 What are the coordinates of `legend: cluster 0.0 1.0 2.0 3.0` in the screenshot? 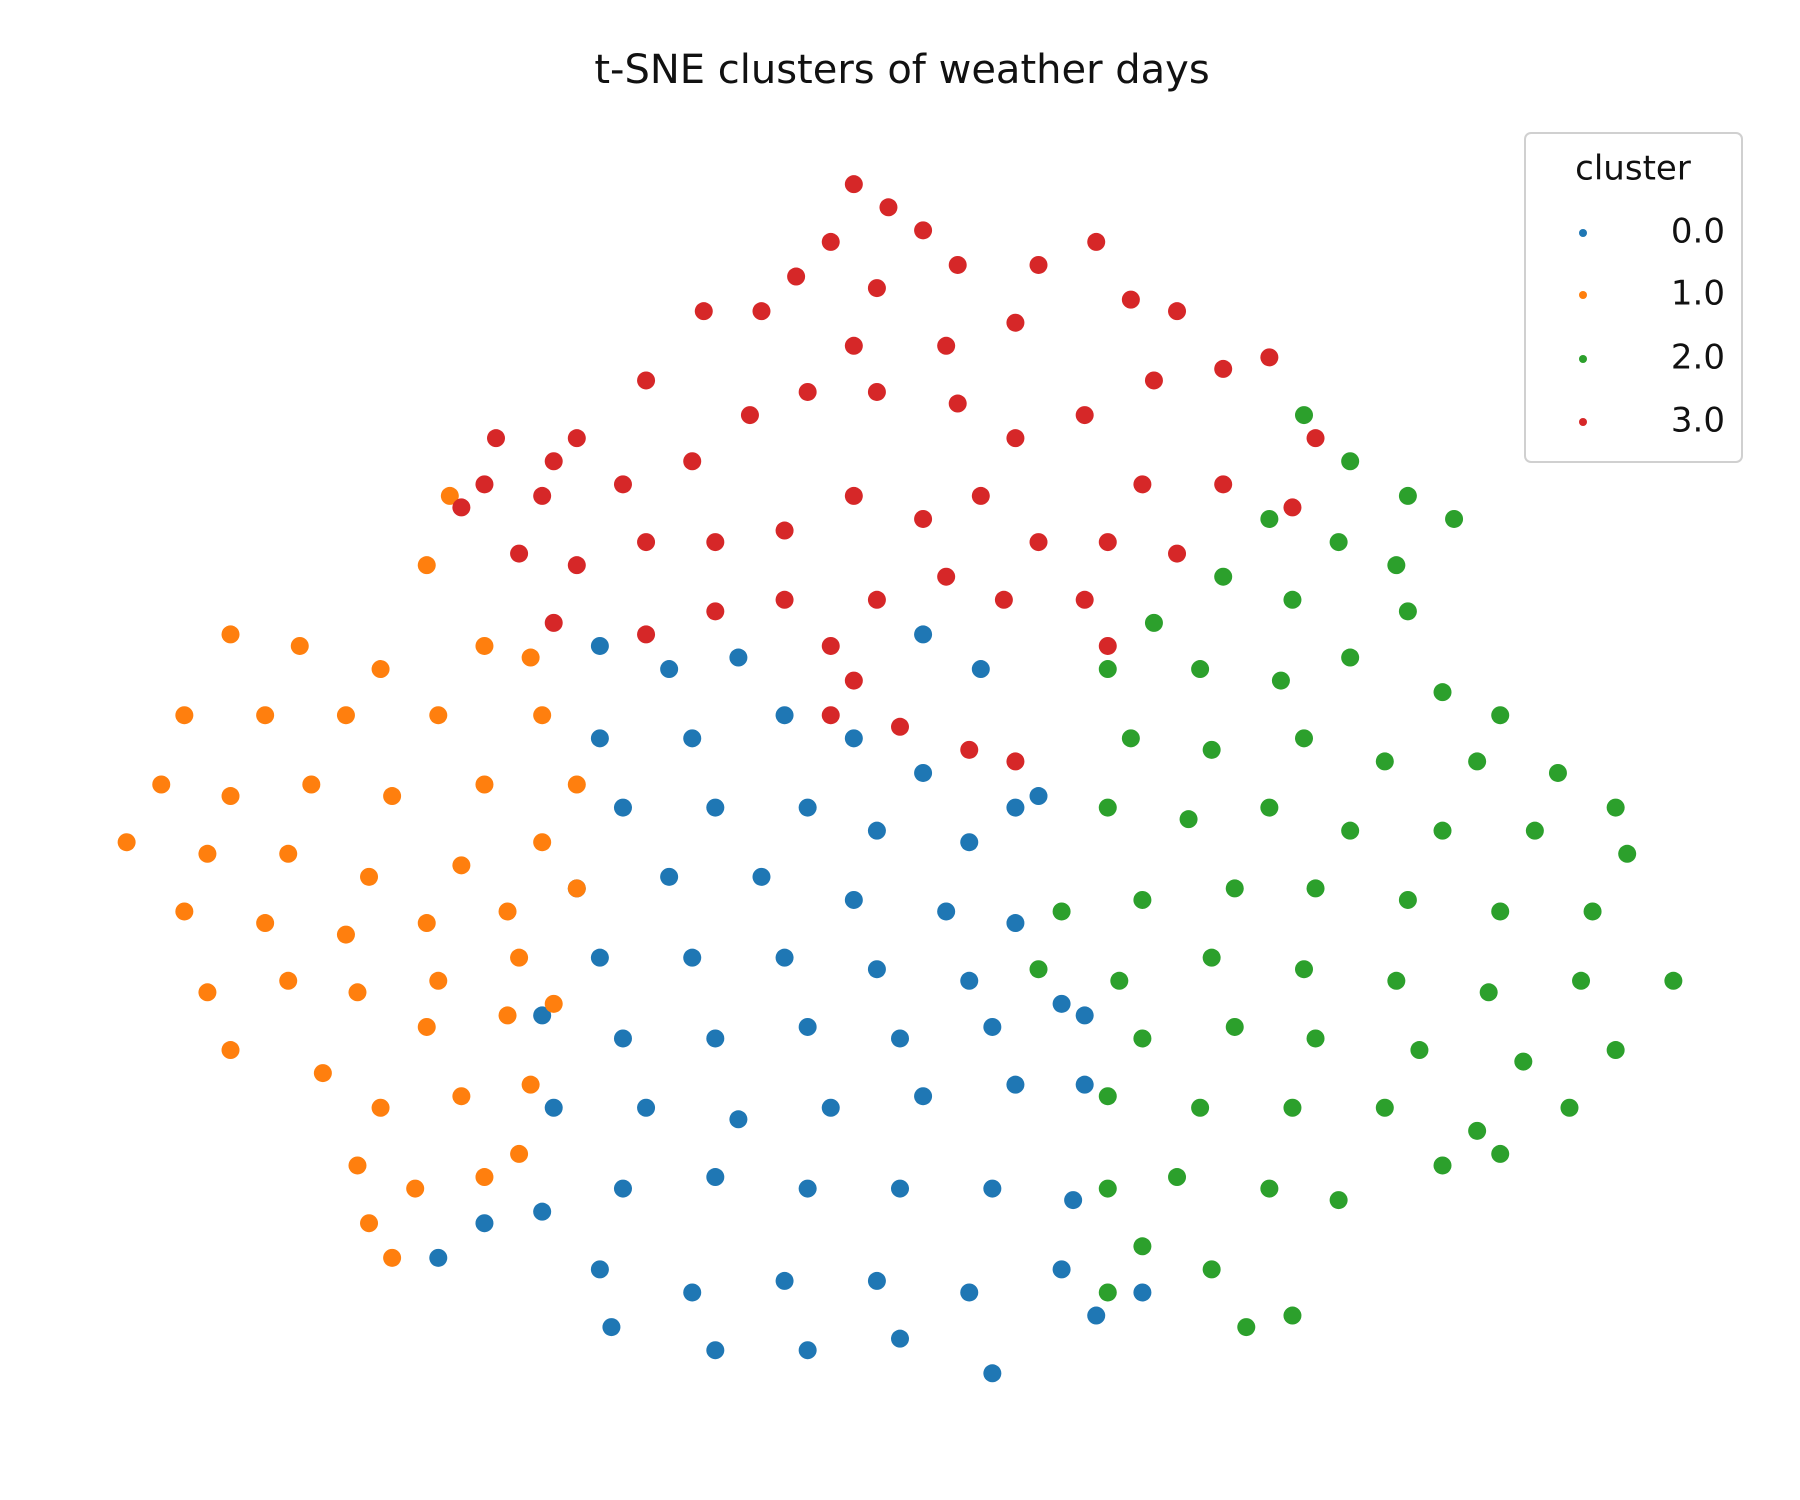 It's located at (1633, 297).